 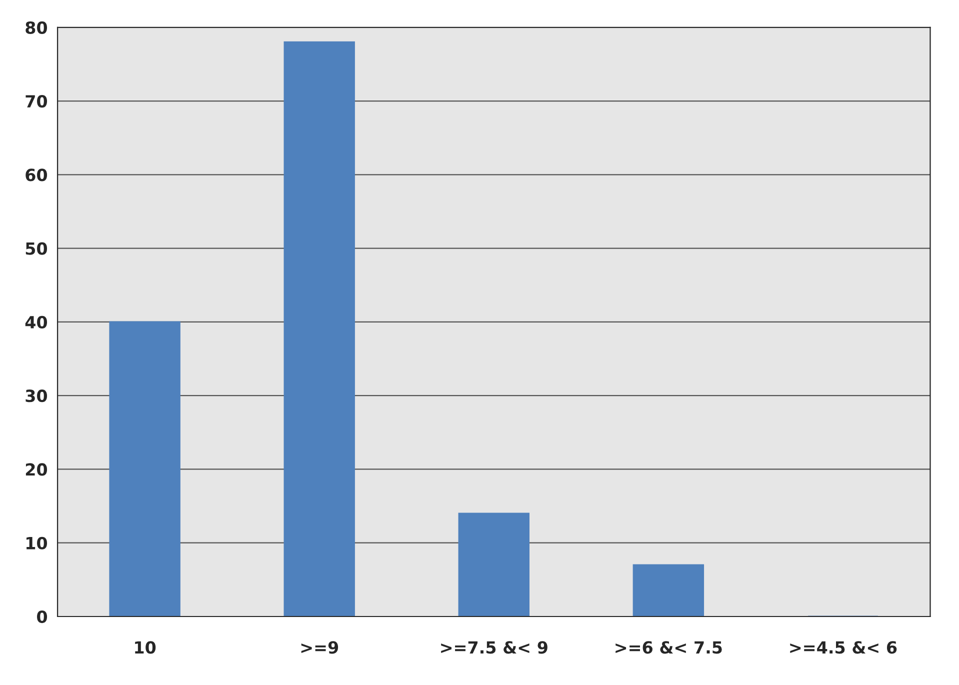 I want to click on x-tick-label: 10, so click(x=145, y=647).